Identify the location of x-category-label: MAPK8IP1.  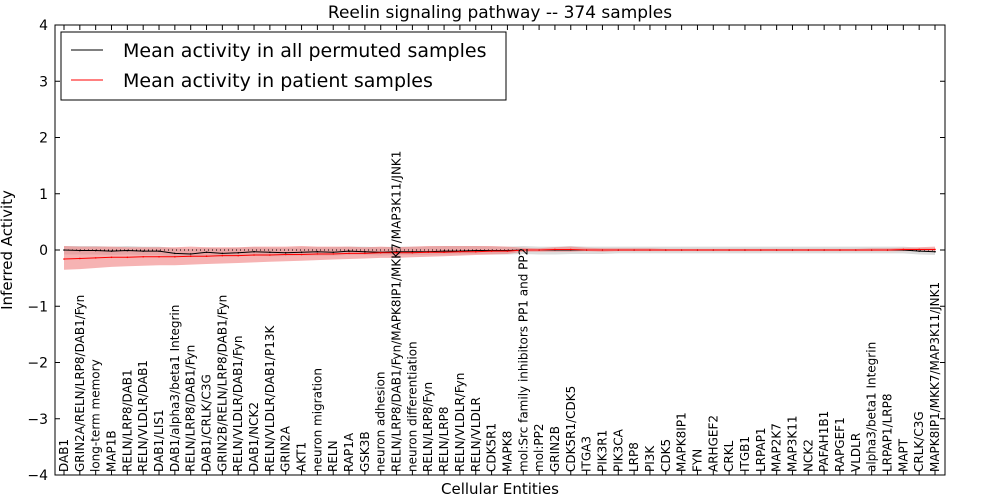
(682, 442).